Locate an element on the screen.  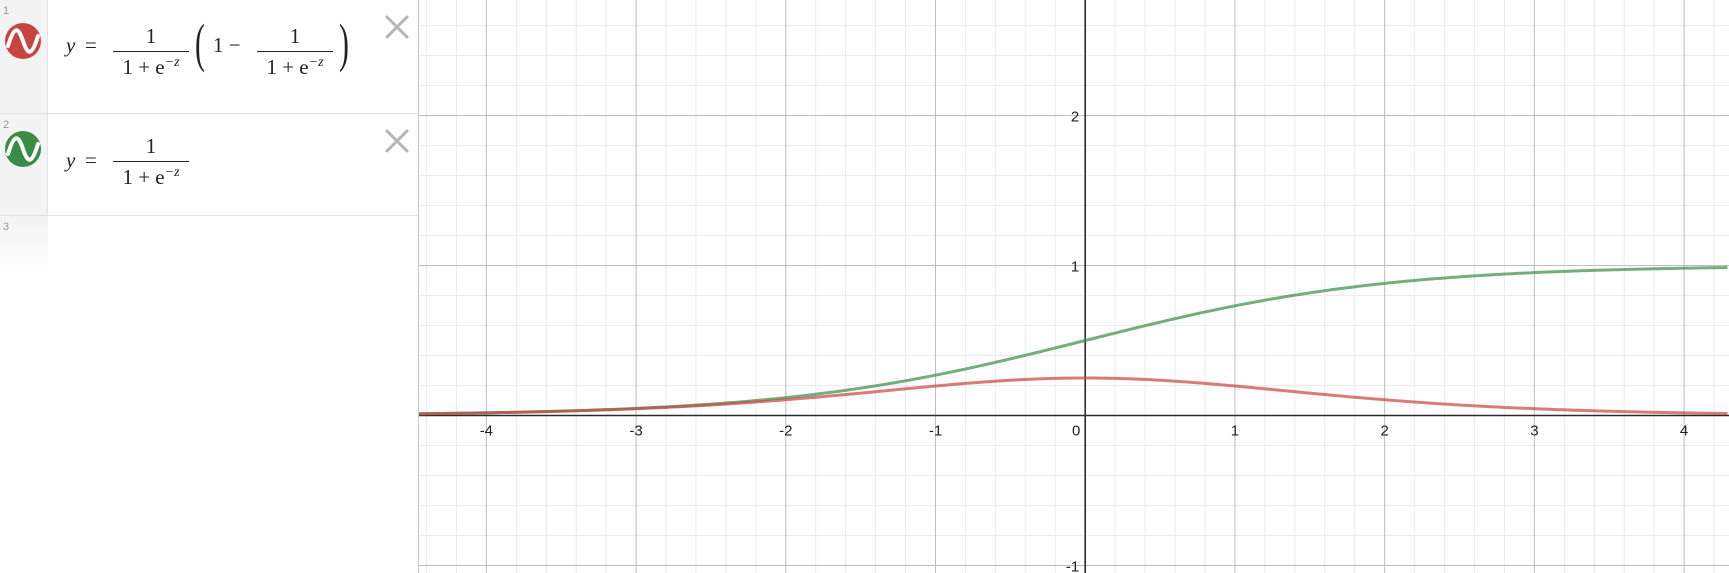
inner-prefix: 1 − is located at coordinates (227, 45).